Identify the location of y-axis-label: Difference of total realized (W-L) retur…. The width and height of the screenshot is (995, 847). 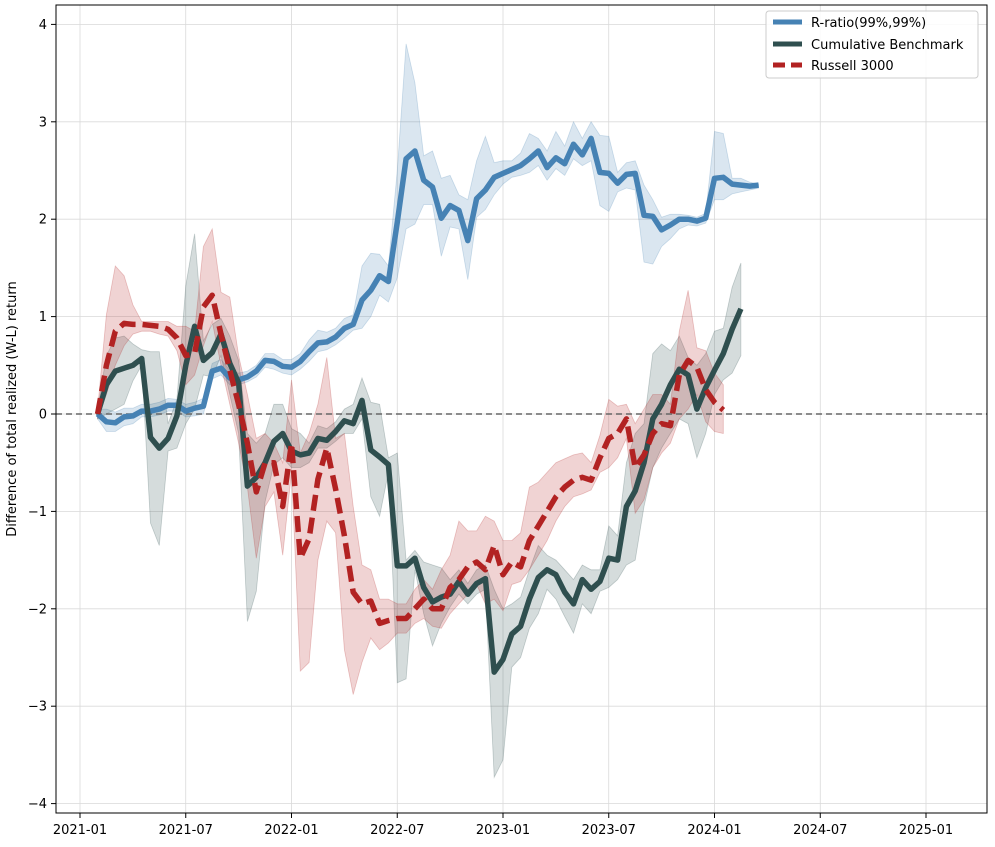
(12, 408).